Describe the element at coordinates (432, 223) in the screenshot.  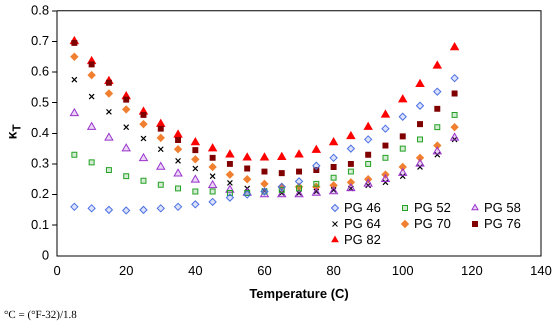
I see `legend-label: PG 70` at that location.